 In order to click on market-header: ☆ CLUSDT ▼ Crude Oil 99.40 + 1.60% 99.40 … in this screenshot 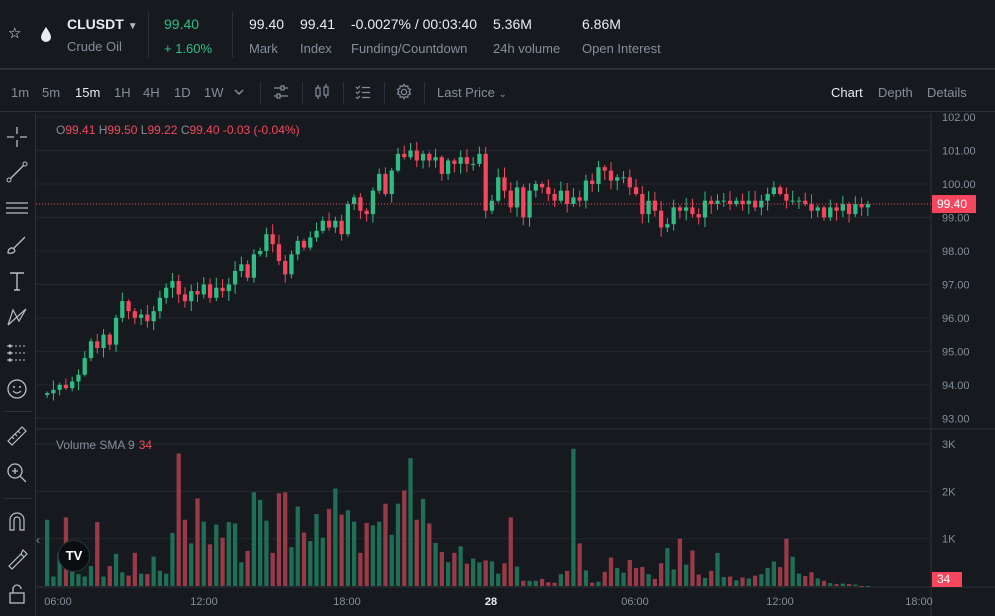, I will do `click(497, 35)`.